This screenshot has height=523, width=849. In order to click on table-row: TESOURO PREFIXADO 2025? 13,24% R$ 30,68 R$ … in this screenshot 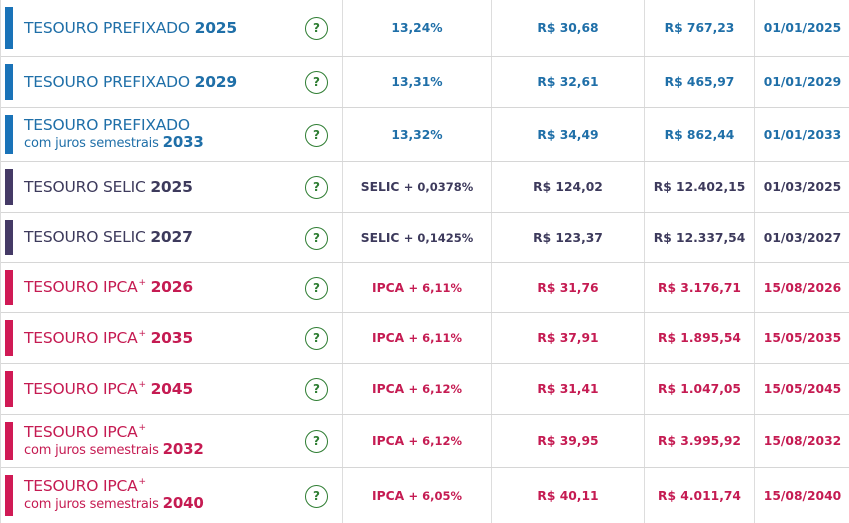, I will do `click(425, 28)`.